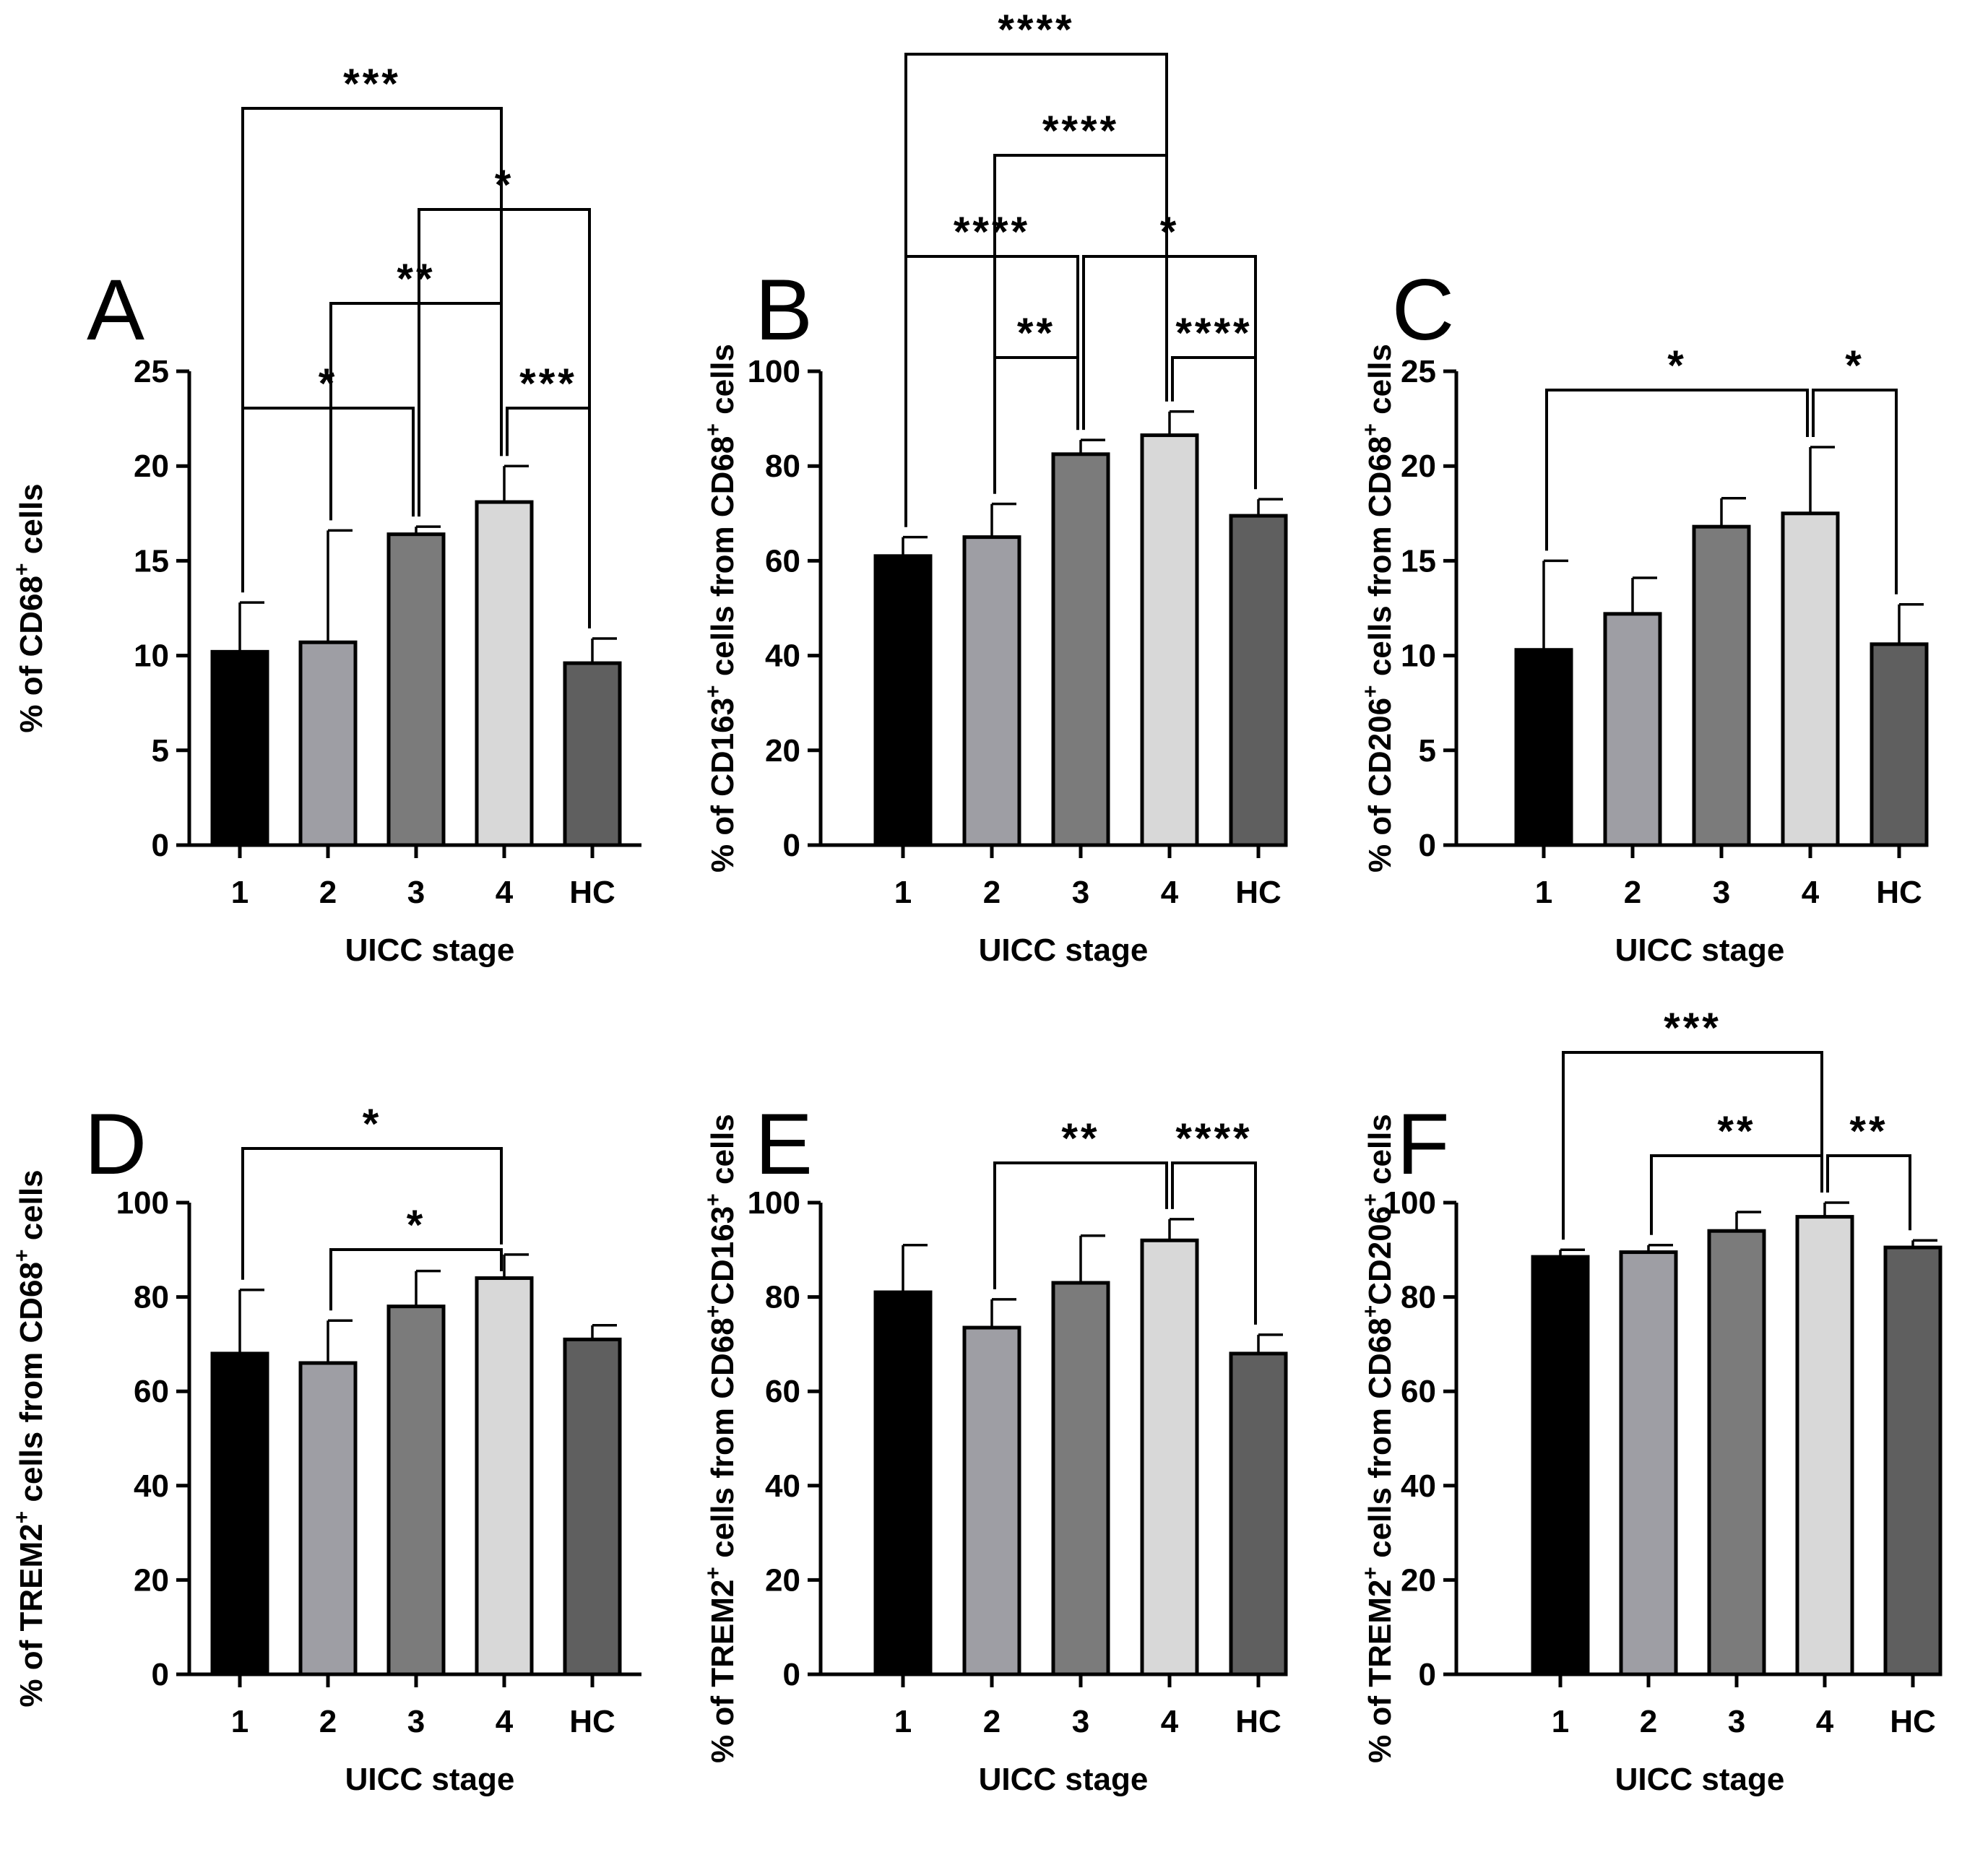 This screenshot has height=1852, width=1988. What do you see at coordinates (1418, 371) in the screenshot?
I see `y-tick-label: 25` at bounding box center [1418, 371].